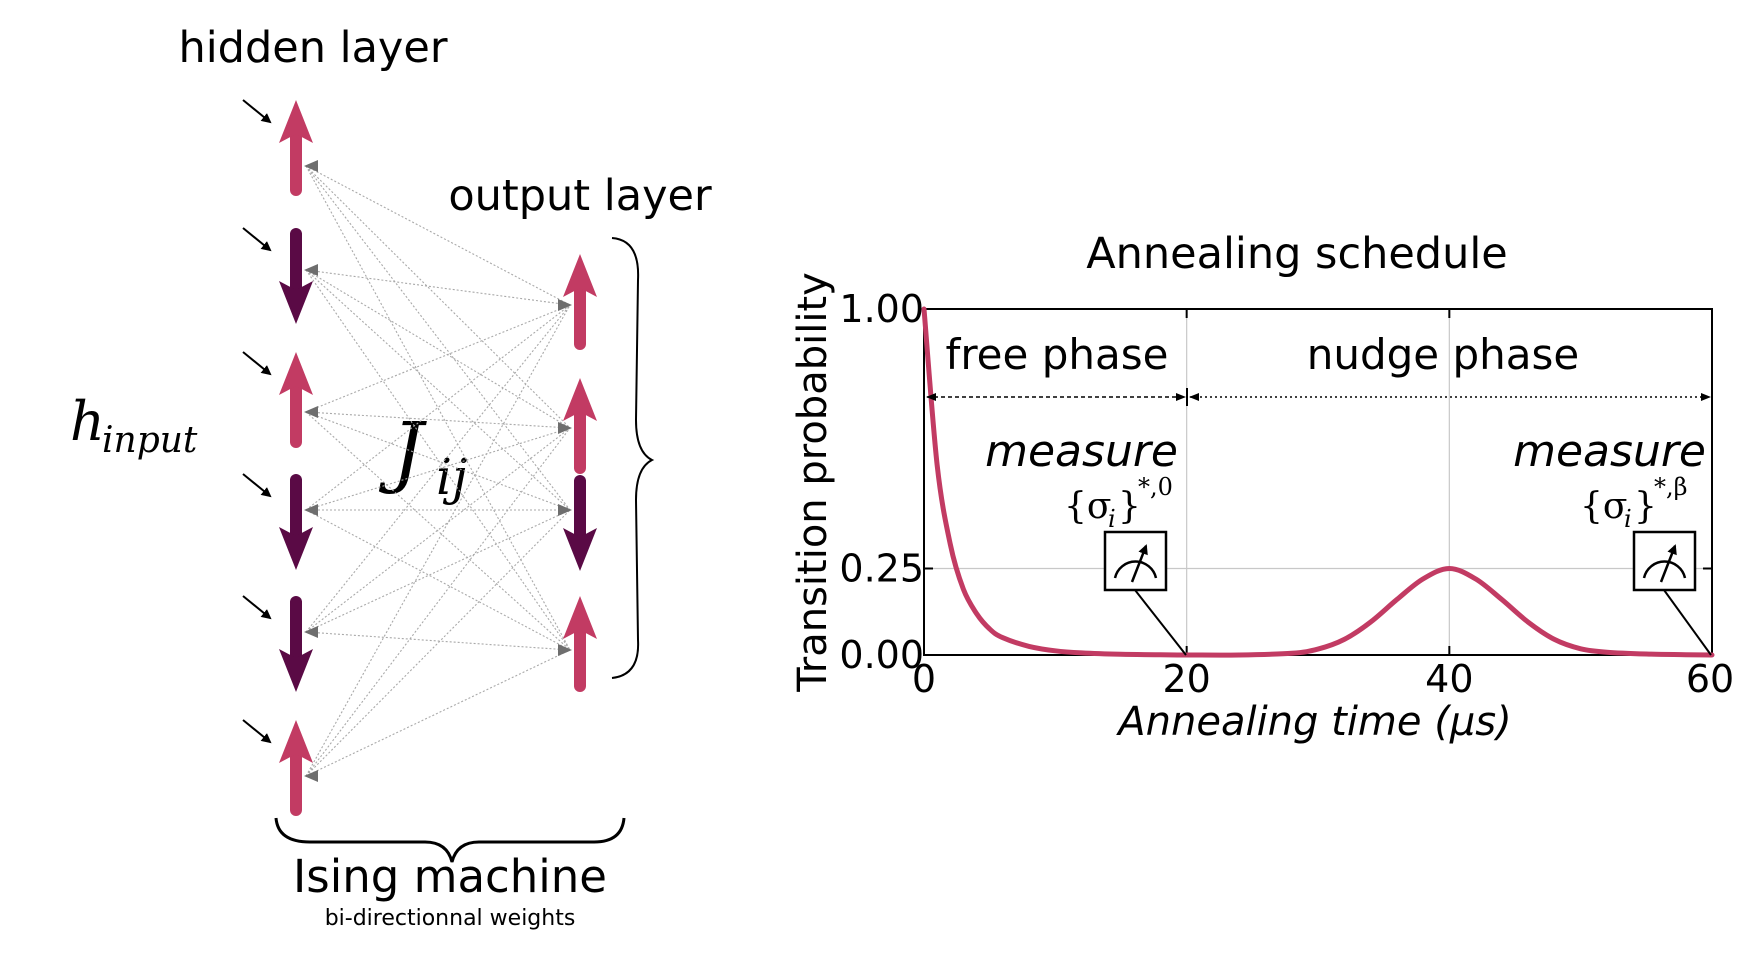  What do you see at coordinates (402, 452) in the screenshot?
I see `coupling-base: J` at bounding box center [402, 452].